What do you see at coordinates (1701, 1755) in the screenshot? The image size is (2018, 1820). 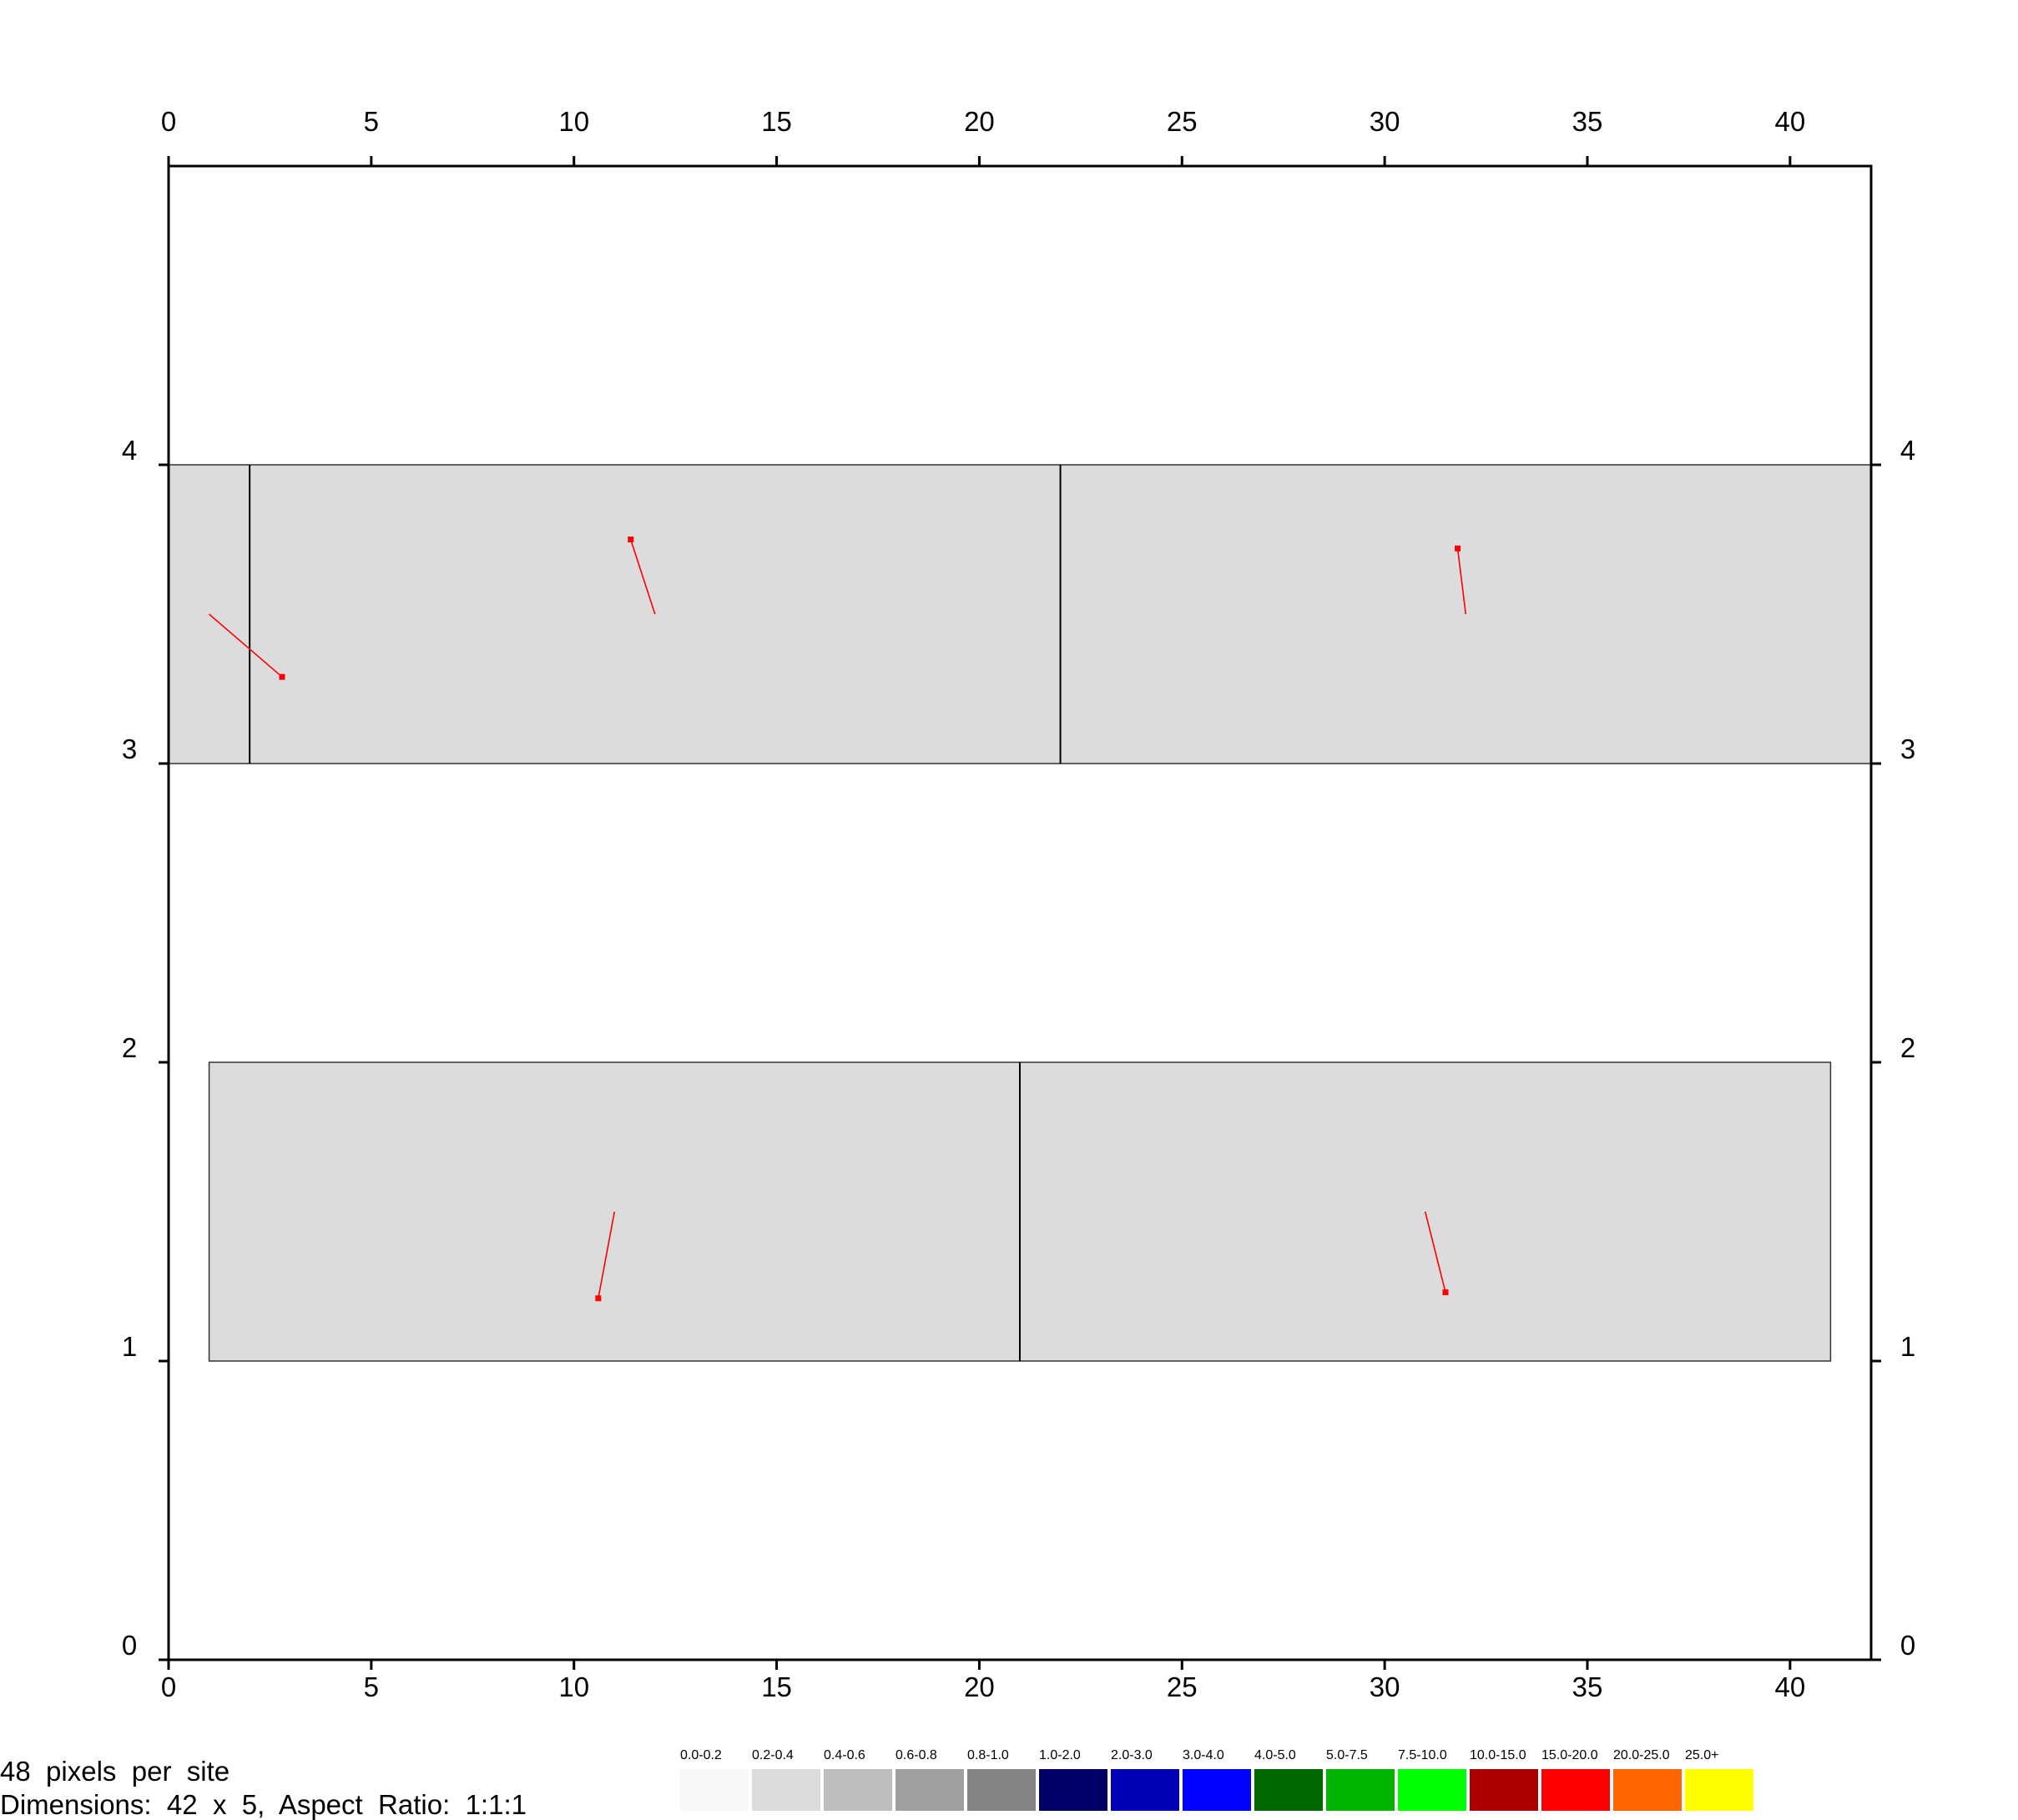 I see `legend-label: 25.0+` at bounding box center [1701, 1755].